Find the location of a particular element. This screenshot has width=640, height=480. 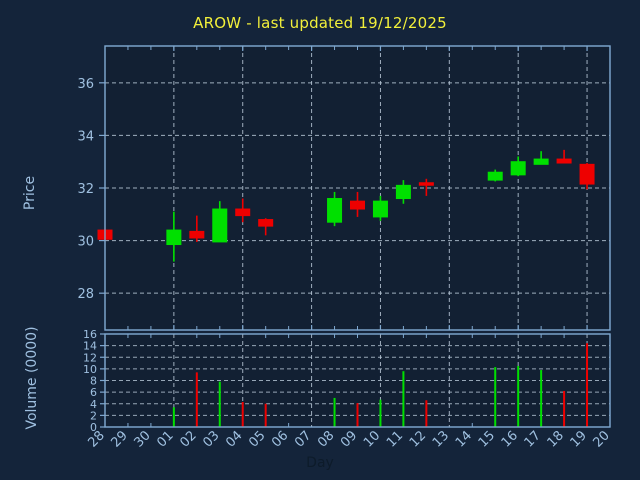

x-tick-label: 20 is located at coordinates (602, 439).